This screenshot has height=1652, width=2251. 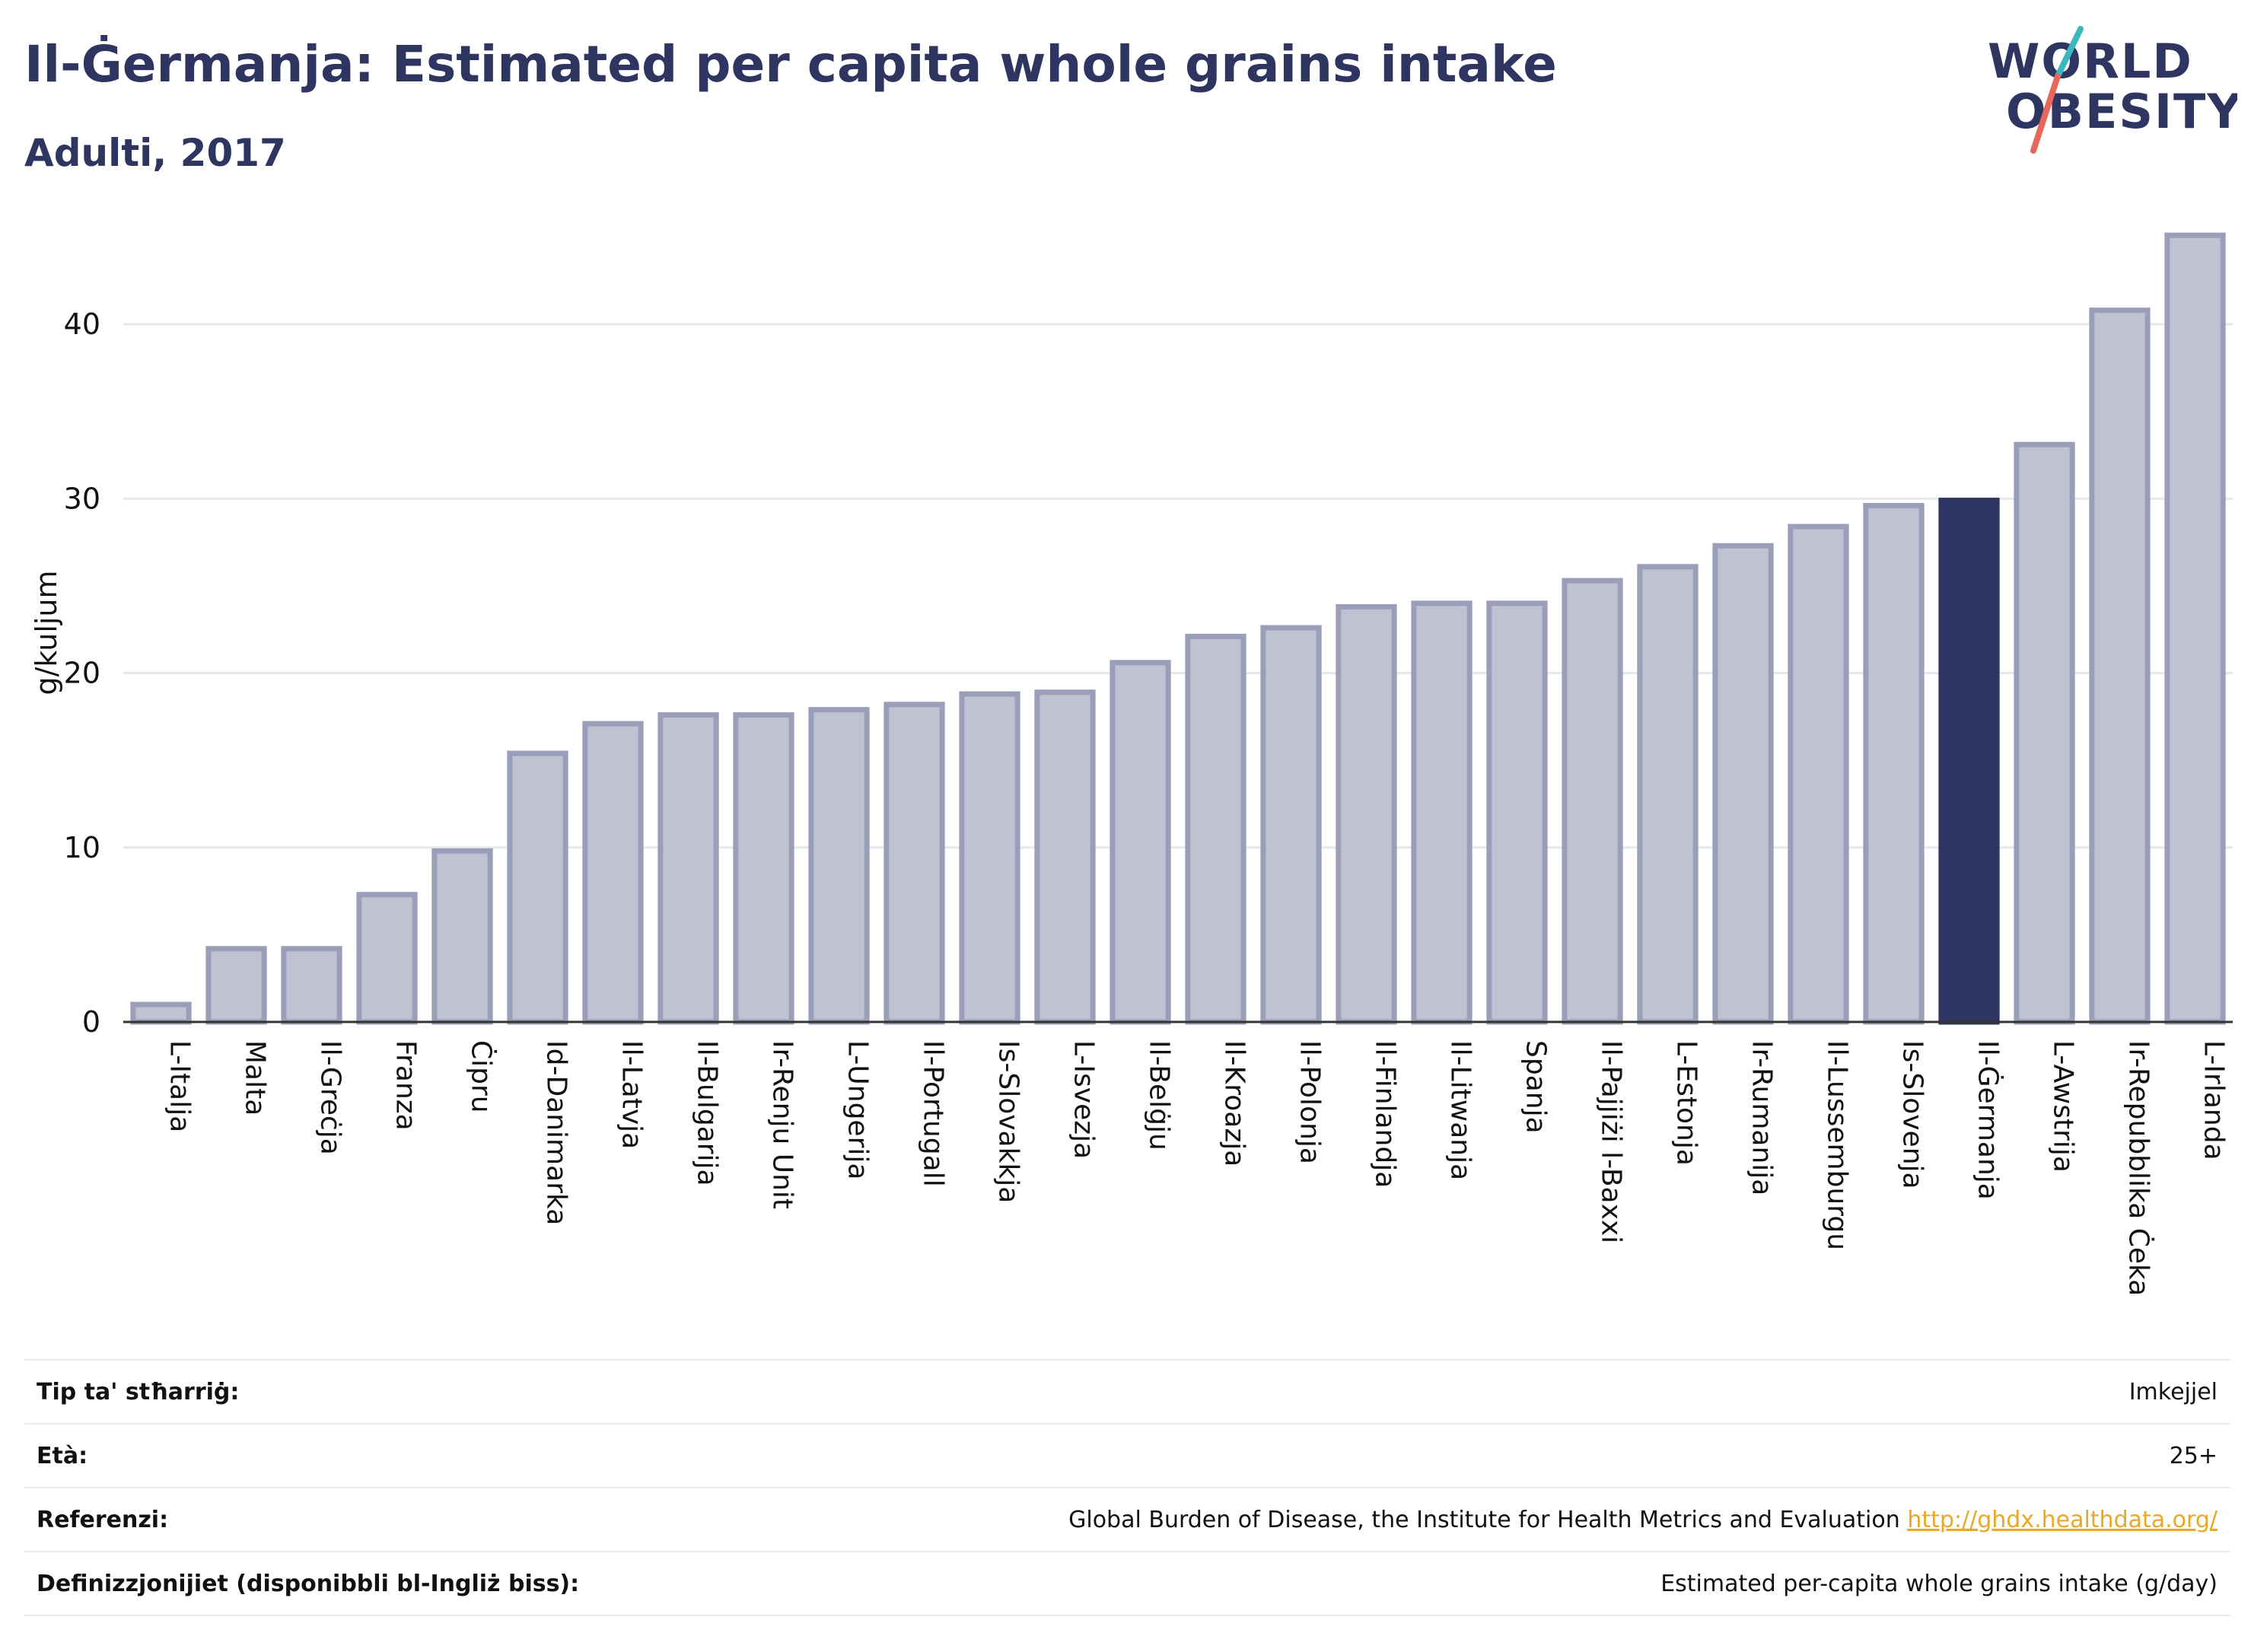 What do you see at coordinates (1611, 1141) in the screenshot?
I see `x-tick-label: Il-Pajjiżi l-Baxxi` at bounding box center [1611, 1141].